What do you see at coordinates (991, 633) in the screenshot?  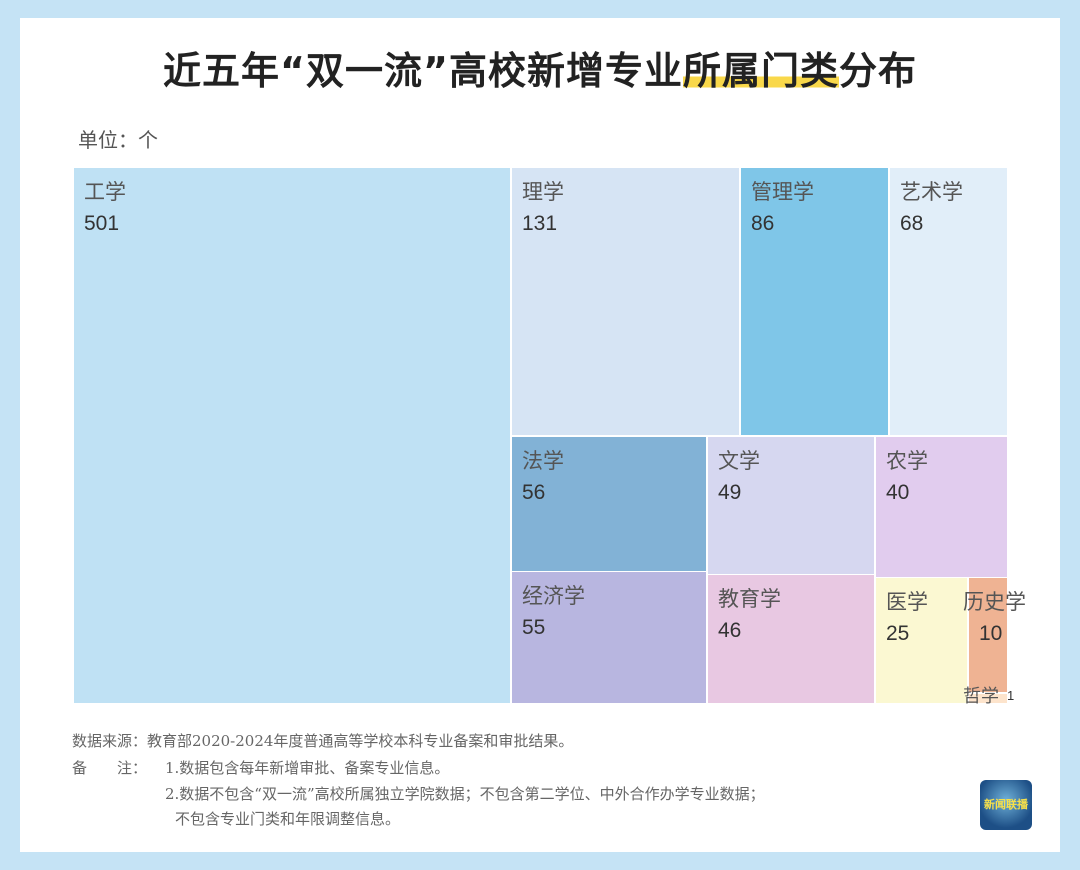 I see `cell-value: 10` at bounding box center [991, 633].